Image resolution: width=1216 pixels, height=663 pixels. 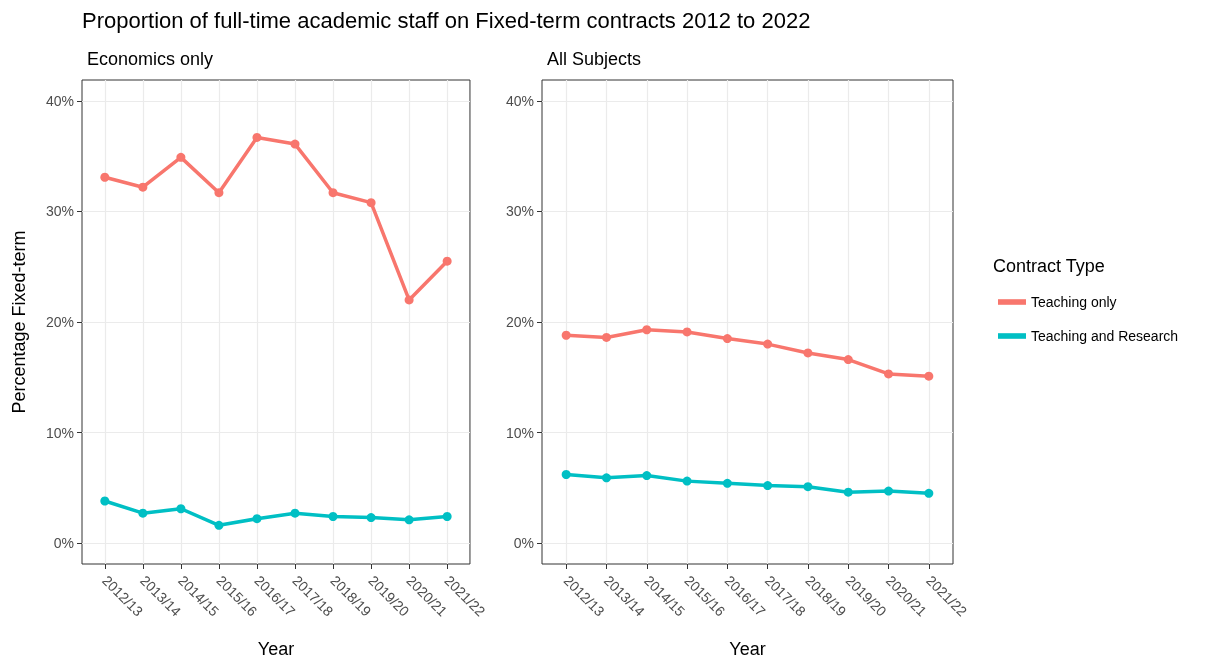 I want to click on y-axis-title: Percentage Fixed-term, so click(x=19, y=322).